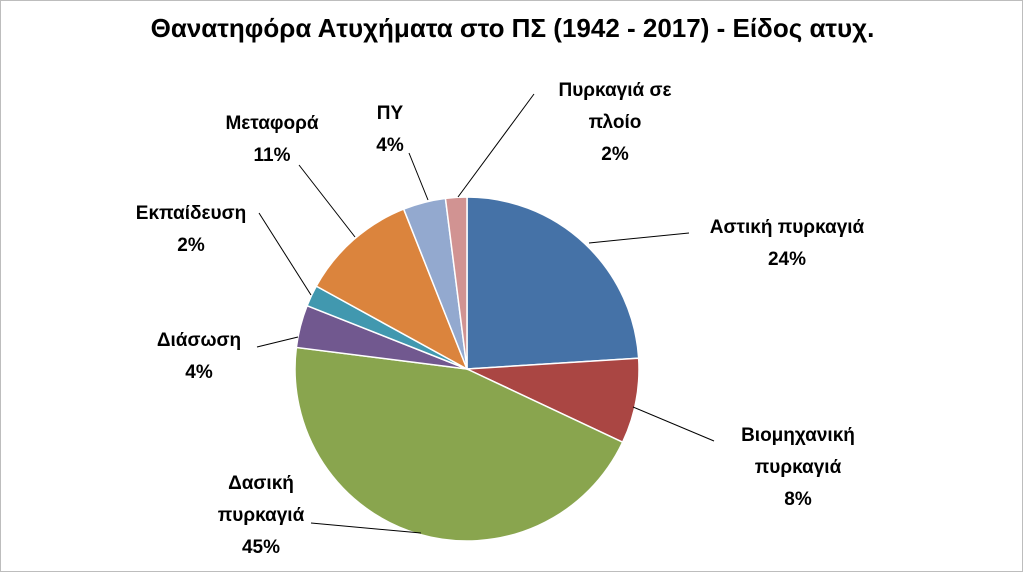 The width and height of the screenshot is (1023, 572). I want to click on slice-percent-7: 2%, so click(615, 154).